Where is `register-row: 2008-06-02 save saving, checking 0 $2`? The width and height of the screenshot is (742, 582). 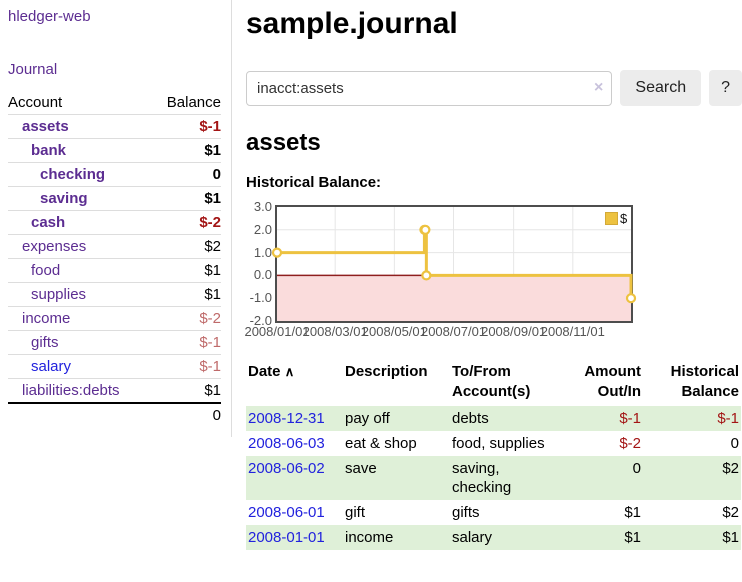
register-row: 2008-06-02 save saving, checking 0 $2 is located at coordinates (493, 478).